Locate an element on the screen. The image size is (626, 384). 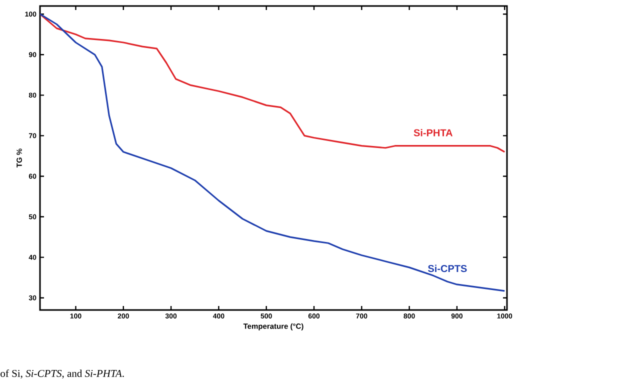
series-label: Si-CPTS is located at coordinates (447, 268).